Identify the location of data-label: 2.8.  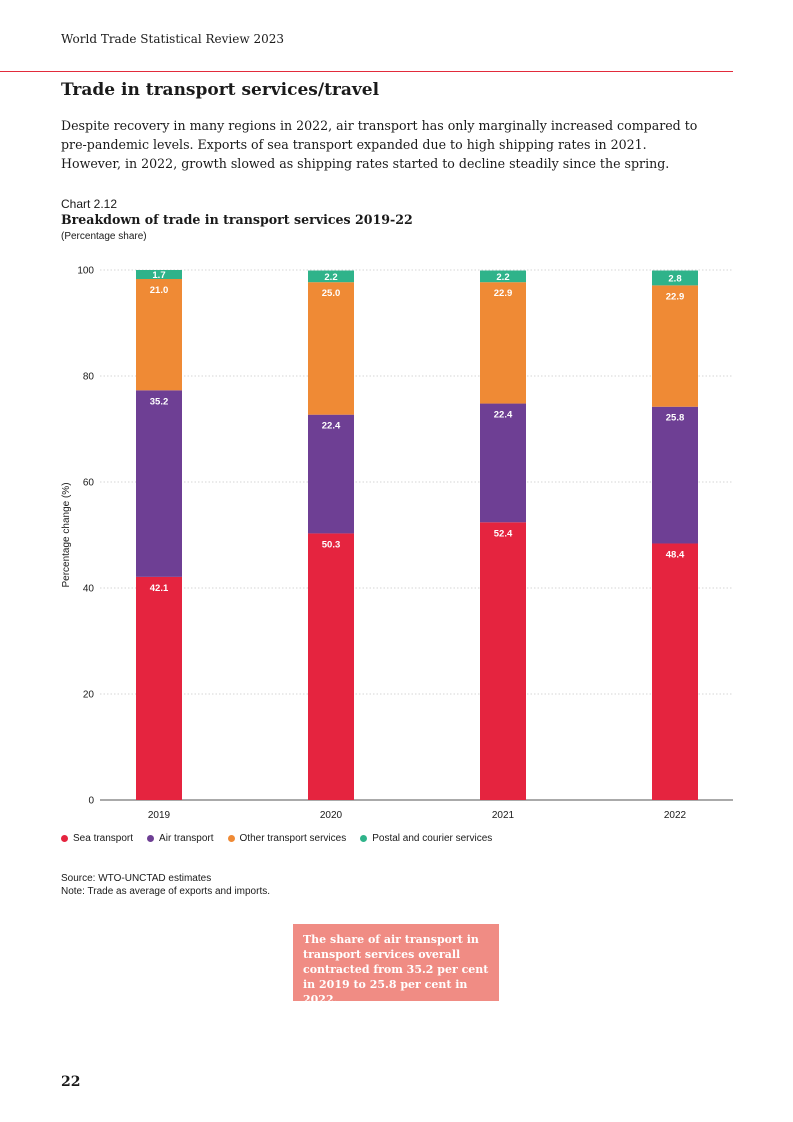
(674, 278).